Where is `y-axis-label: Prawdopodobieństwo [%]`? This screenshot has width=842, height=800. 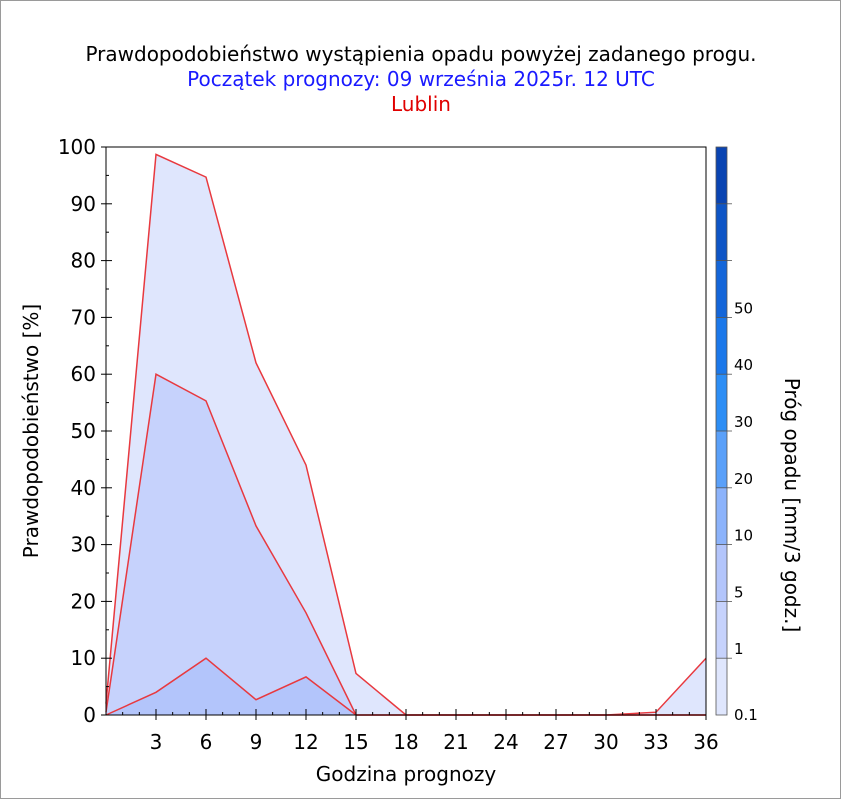 y-axis-label: Prawdopodobieństwo [%] is located at coordinates (31, 431).